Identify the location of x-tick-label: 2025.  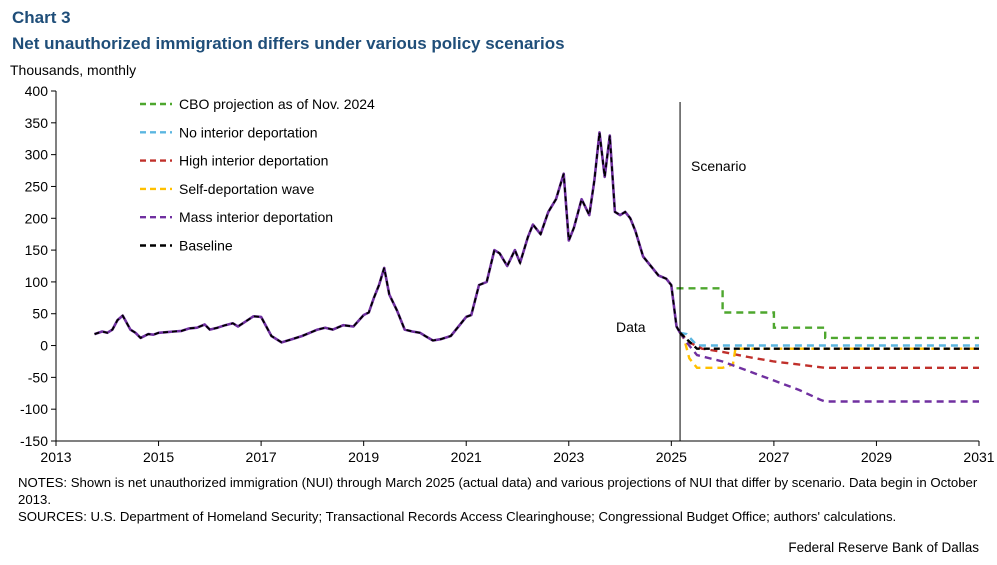
(671, 457).